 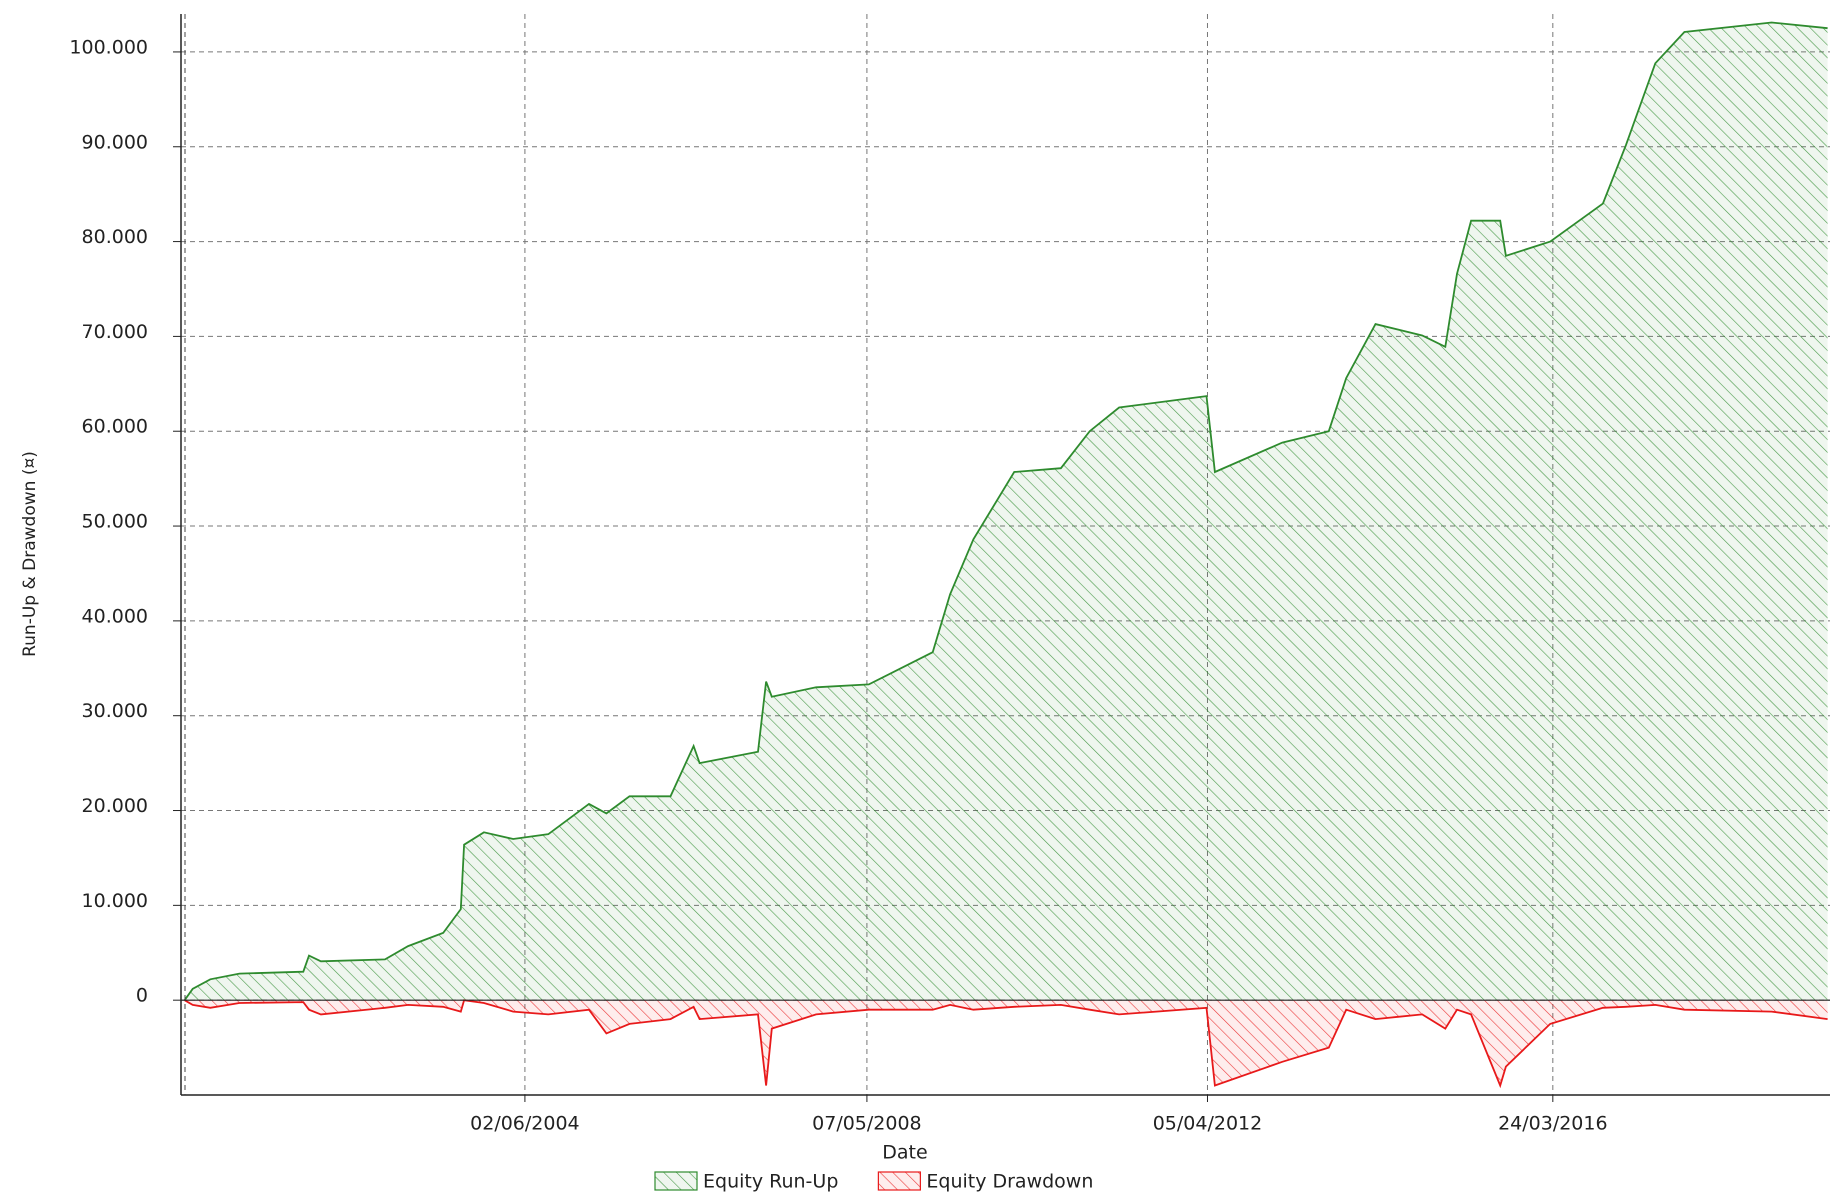 What do you see at coordinates (115, 711) in the screenshot?
I see `y-tick-label: 30.000` at bounding box center [115, 711].